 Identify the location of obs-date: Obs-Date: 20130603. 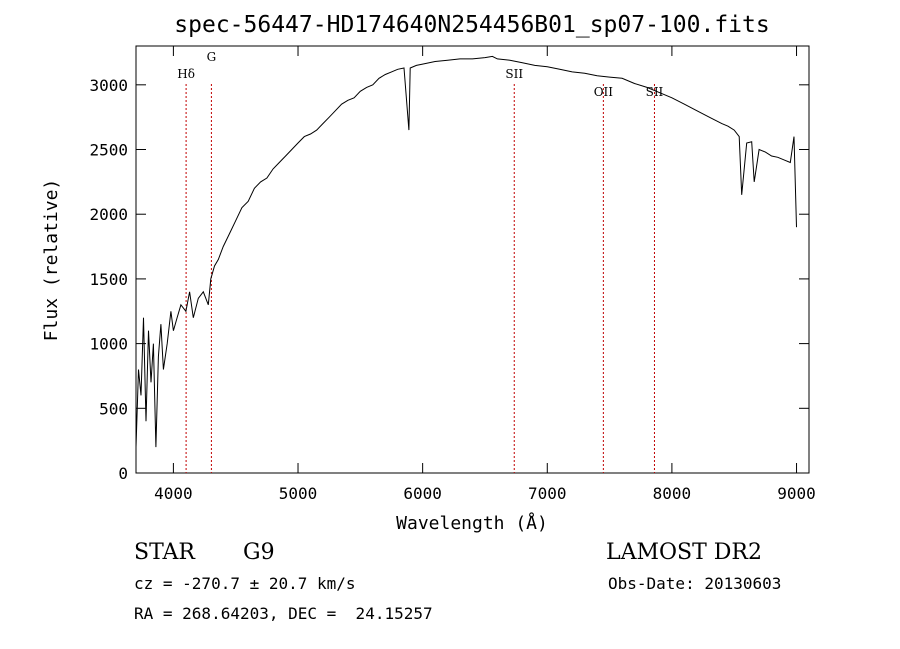
(695, 583).